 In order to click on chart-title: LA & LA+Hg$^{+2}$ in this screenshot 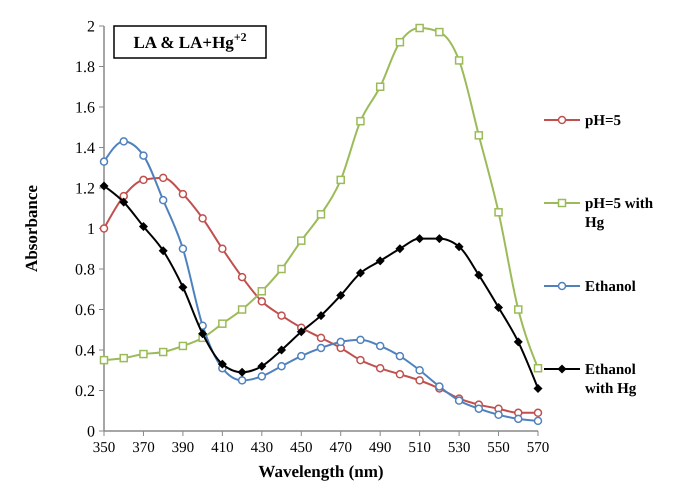, I will do `click(190, 41)`.